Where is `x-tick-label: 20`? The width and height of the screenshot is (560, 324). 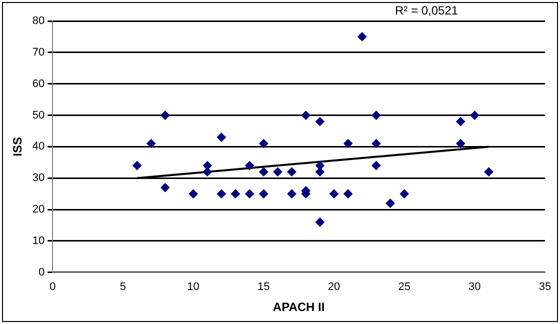
x-tick-label: 20 is located at coordinates (334, 287).